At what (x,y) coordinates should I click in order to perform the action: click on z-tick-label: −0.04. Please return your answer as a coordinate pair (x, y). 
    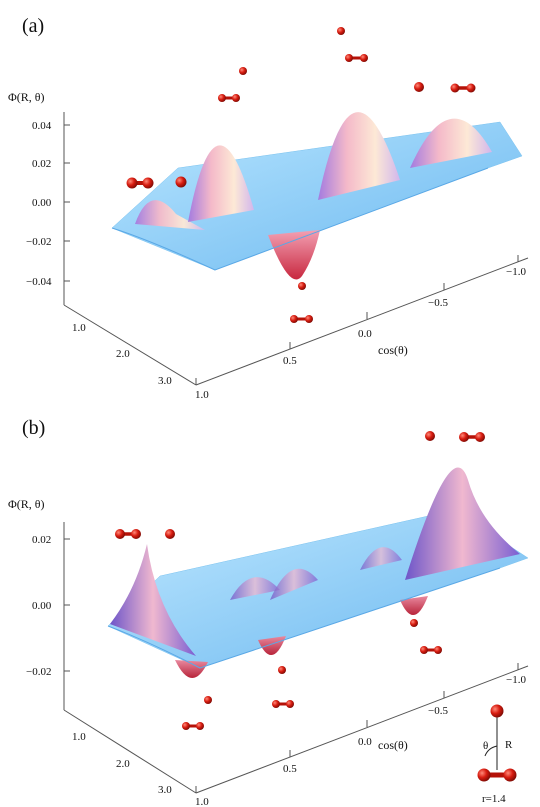
    Looking at the image, I should click on (39, 282).